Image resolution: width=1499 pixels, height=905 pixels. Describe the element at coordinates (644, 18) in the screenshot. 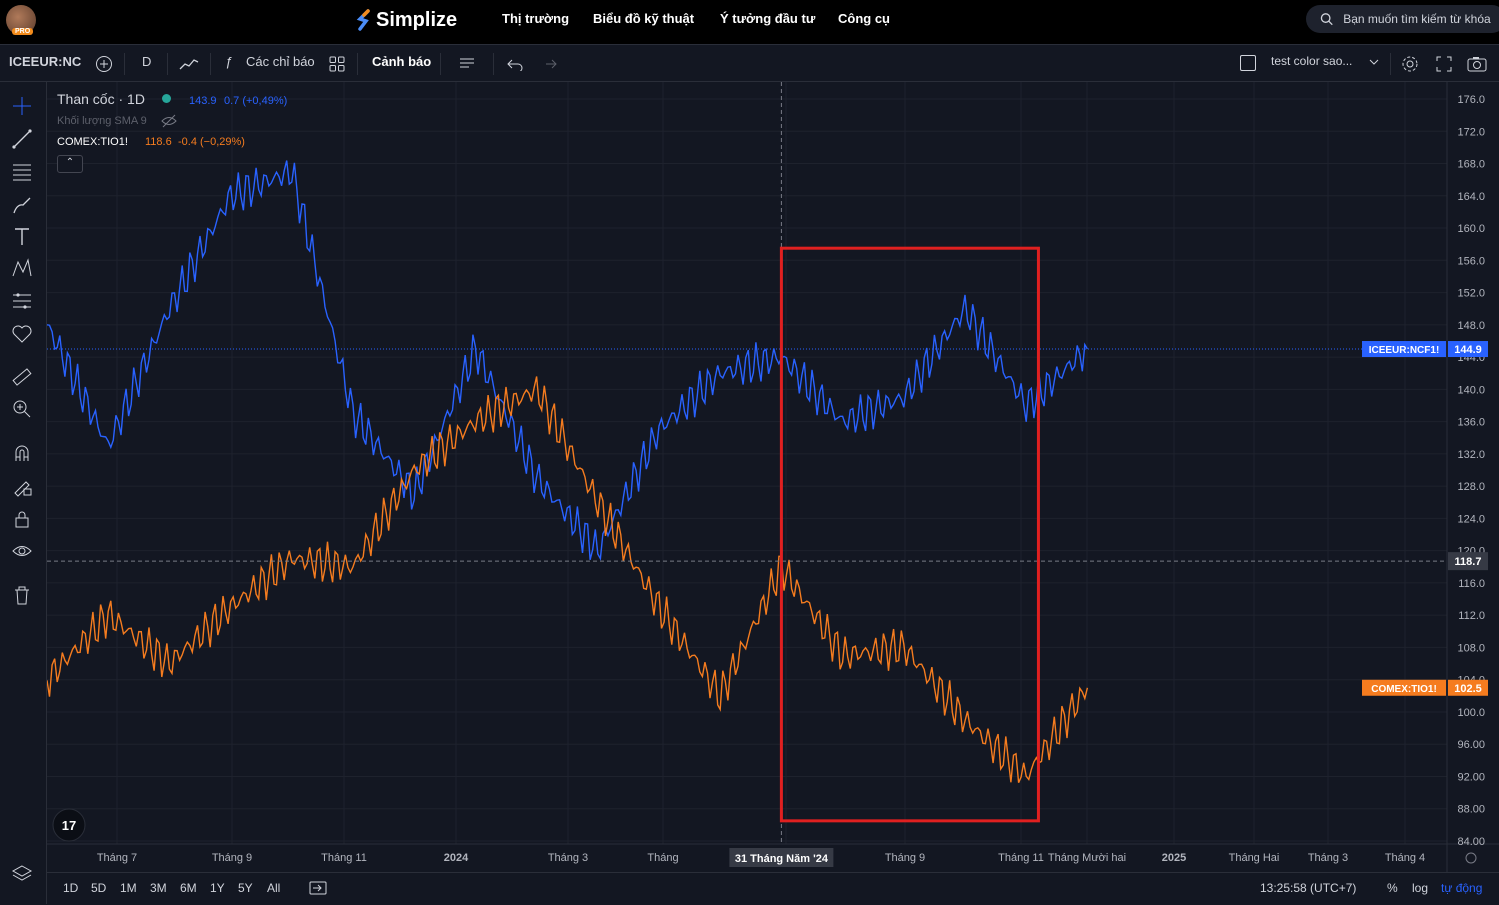

I see `menu-technical-chart: Biểu đồ kỹ thuật` at that location.